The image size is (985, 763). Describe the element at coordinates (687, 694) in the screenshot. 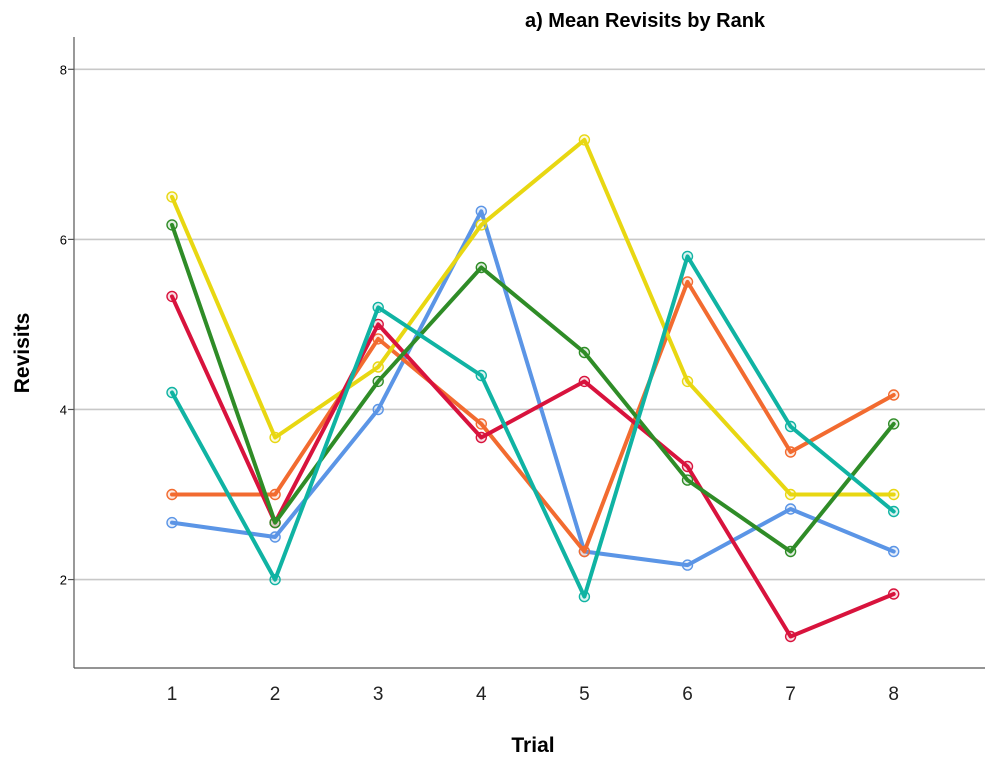

I see `x-tick-label: 6` at that location.